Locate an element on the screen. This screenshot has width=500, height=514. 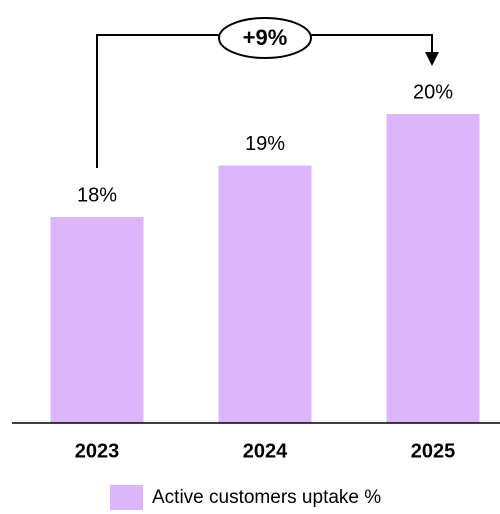
x-tick-label: 2023 is located at coordinates (97, 451).